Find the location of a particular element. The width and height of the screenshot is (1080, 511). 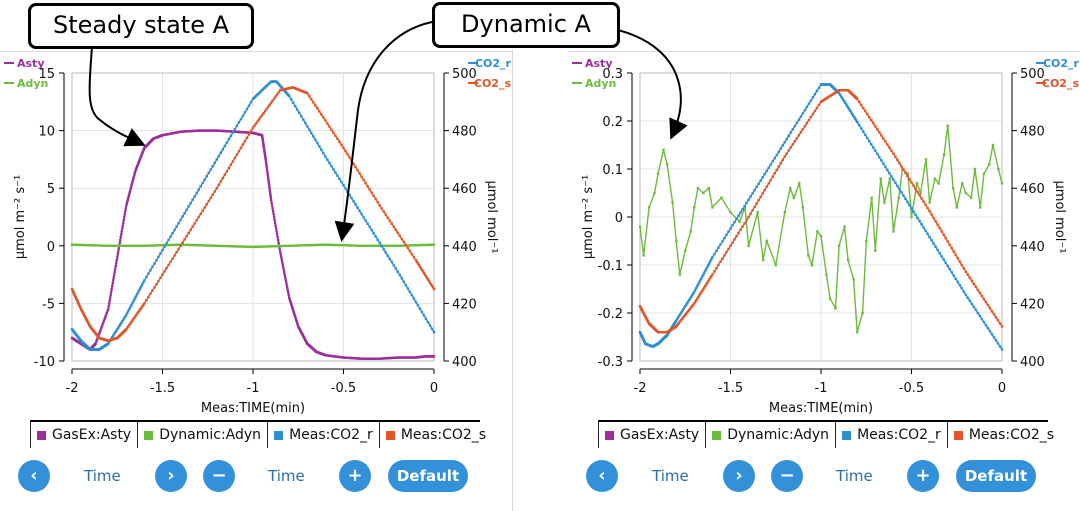

y-right-axis-label: µmol mol⁻¹ is located at coordinates (1059, 217).